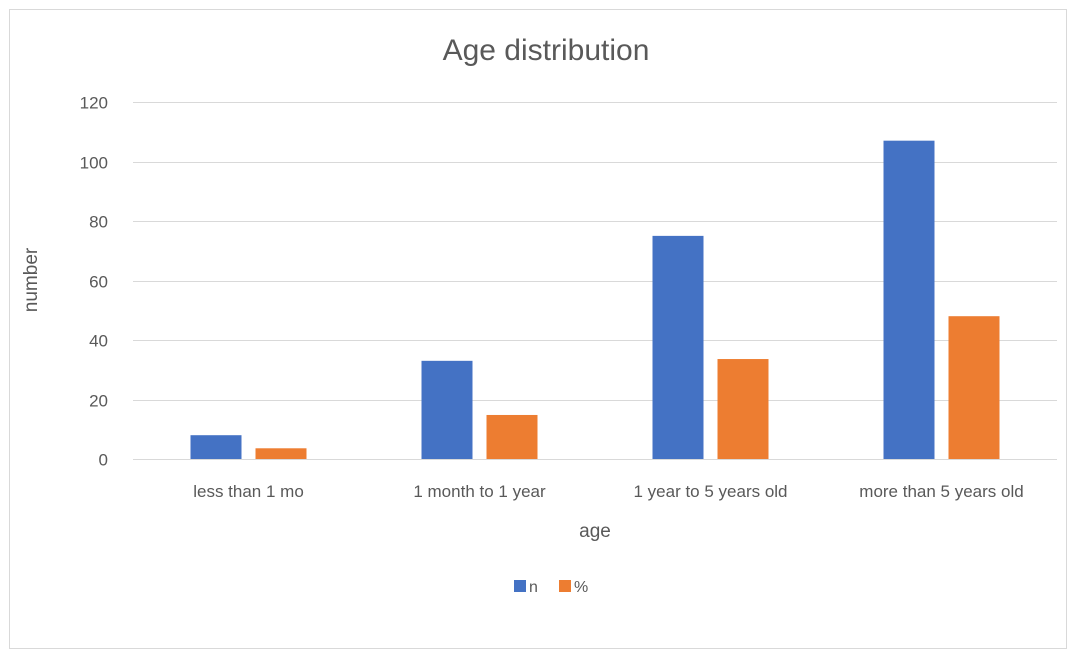 The width and height of the screenshot is (1076, 649). I want to click on x-axis-title: age, so click(595, 531).